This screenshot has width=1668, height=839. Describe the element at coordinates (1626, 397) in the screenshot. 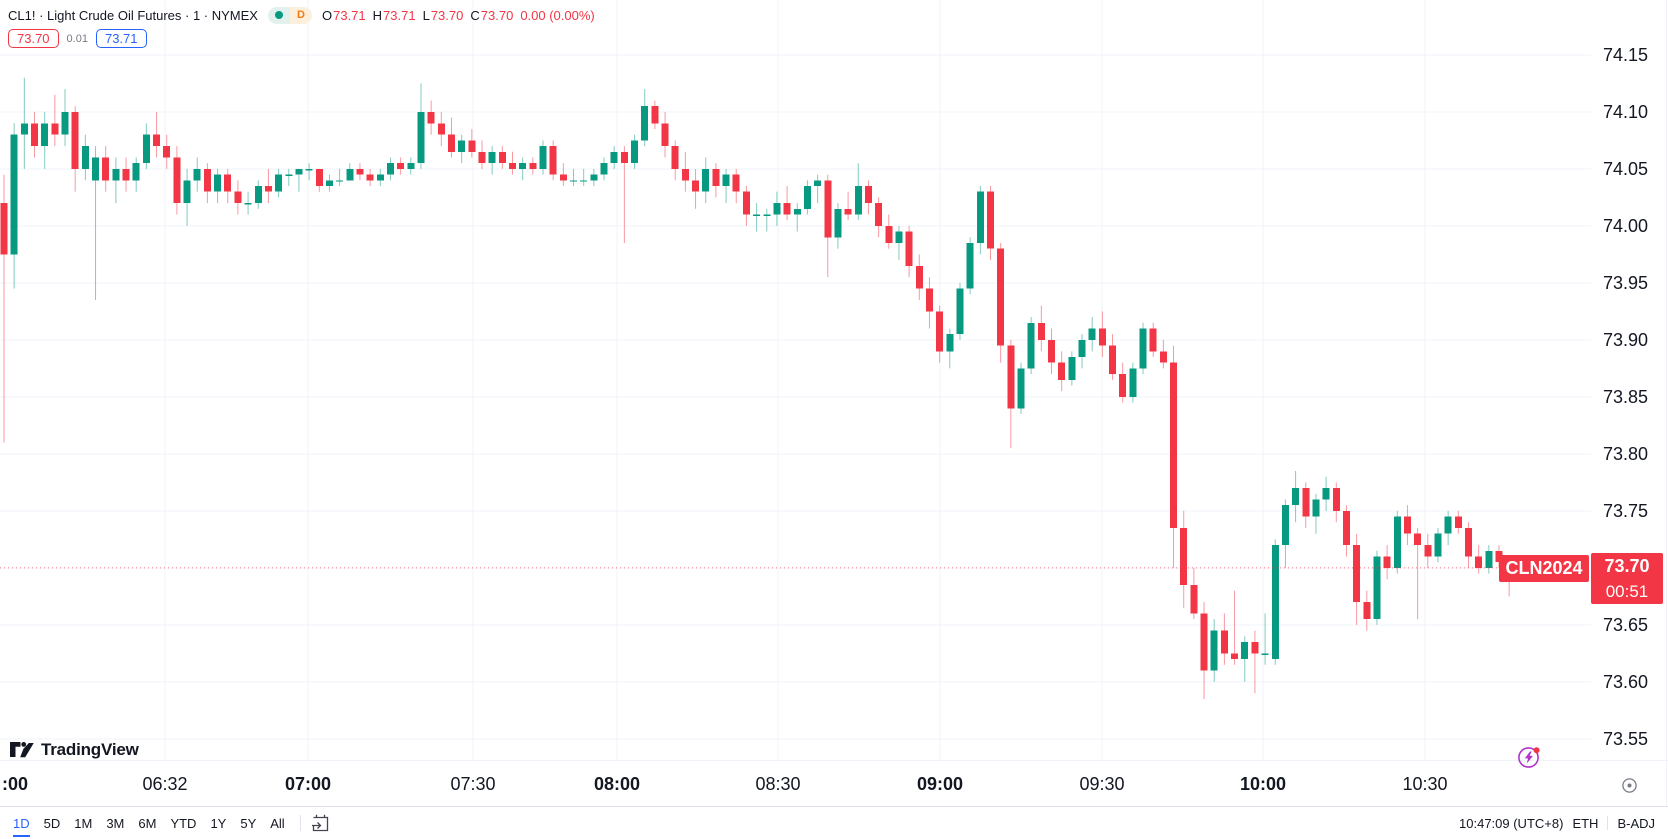

I see `price-tick-label: 73.85` at that location.